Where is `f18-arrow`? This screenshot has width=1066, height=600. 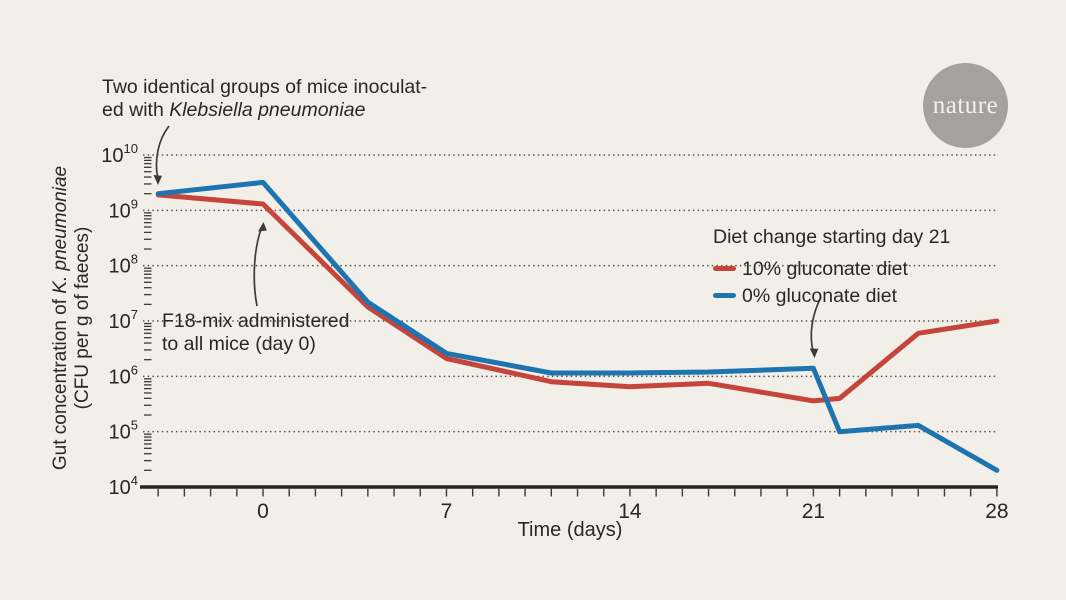
f18-arrow is located at coordinates (260, 264).